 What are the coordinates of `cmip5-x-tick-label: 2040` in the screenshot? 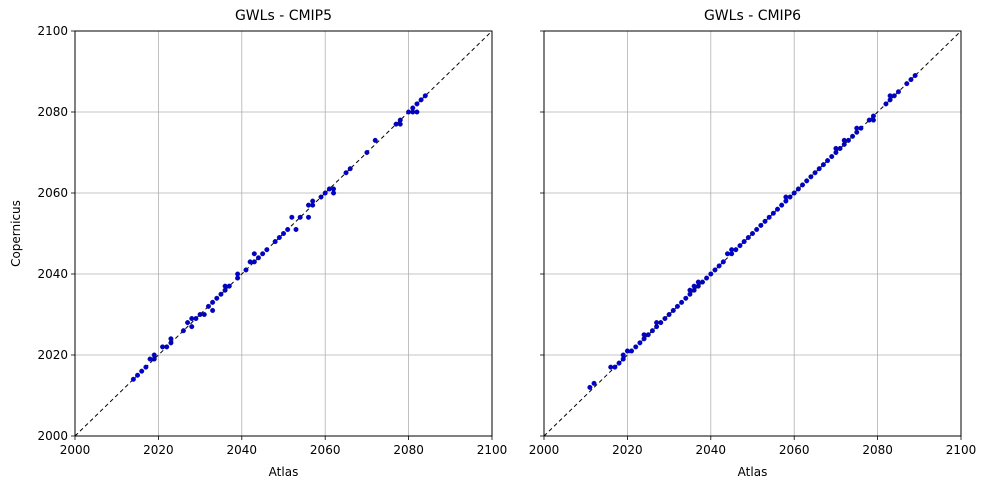 It's located at (242, 450).